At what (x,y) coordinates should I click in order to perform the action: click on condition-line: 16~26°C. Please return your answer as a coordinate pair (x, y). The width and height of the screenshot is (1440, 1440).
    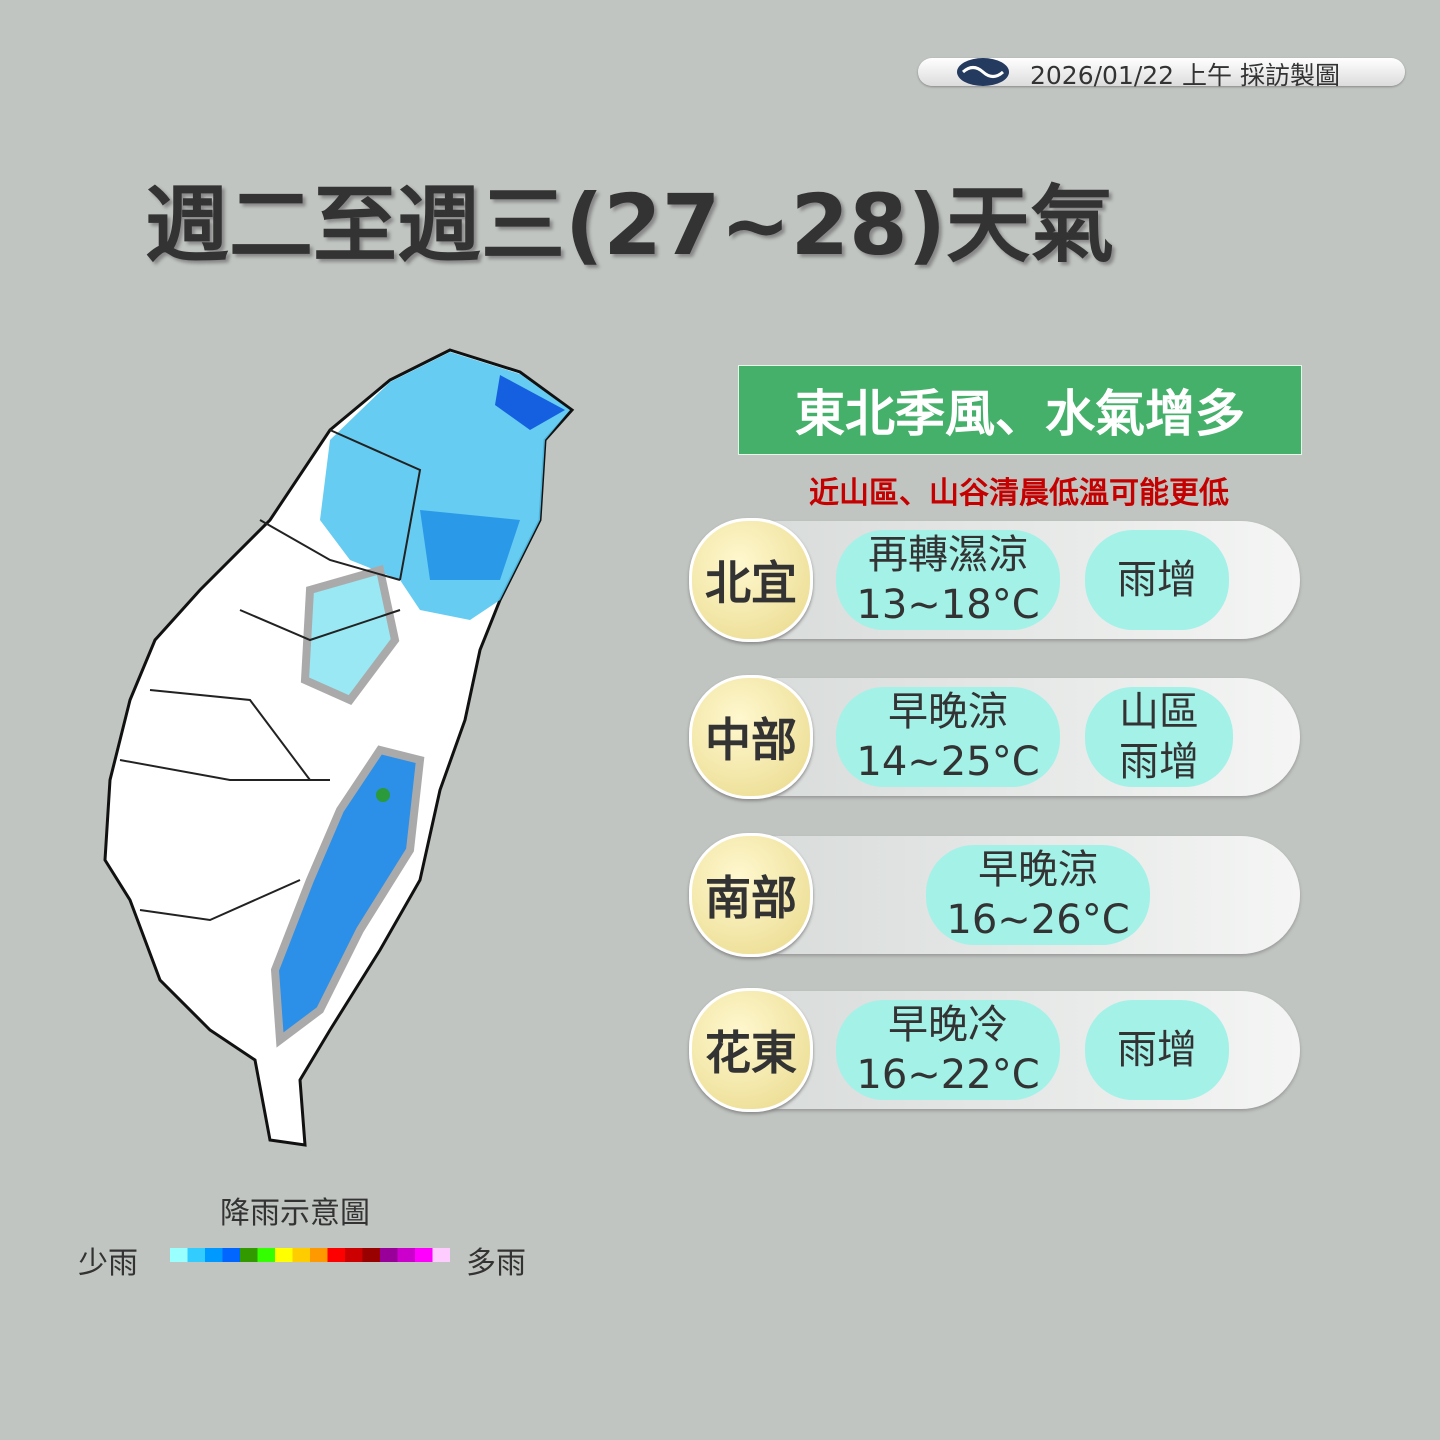
    Looking at the image, I should click on (1038, 920).